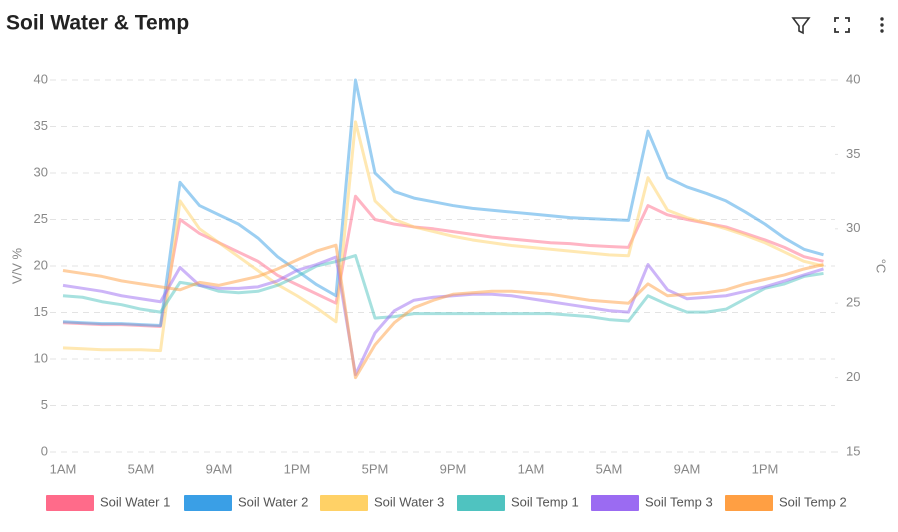  What do you see at coordinates (41, 78) in the screenshot?
I see `y-tick-label: 40` at bounding box center [41, 78].